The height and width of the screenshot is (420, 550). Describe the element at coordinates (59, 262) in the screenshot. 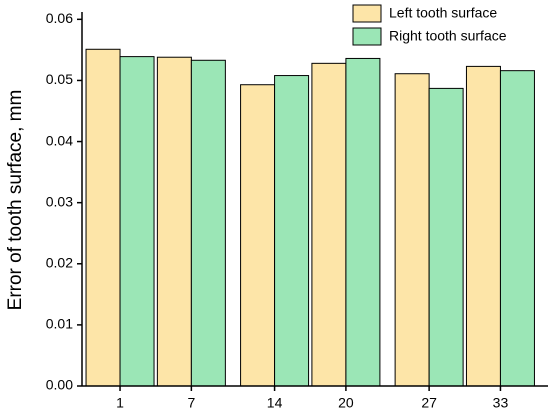

I see `y-tick-label: 0.02` at that location.